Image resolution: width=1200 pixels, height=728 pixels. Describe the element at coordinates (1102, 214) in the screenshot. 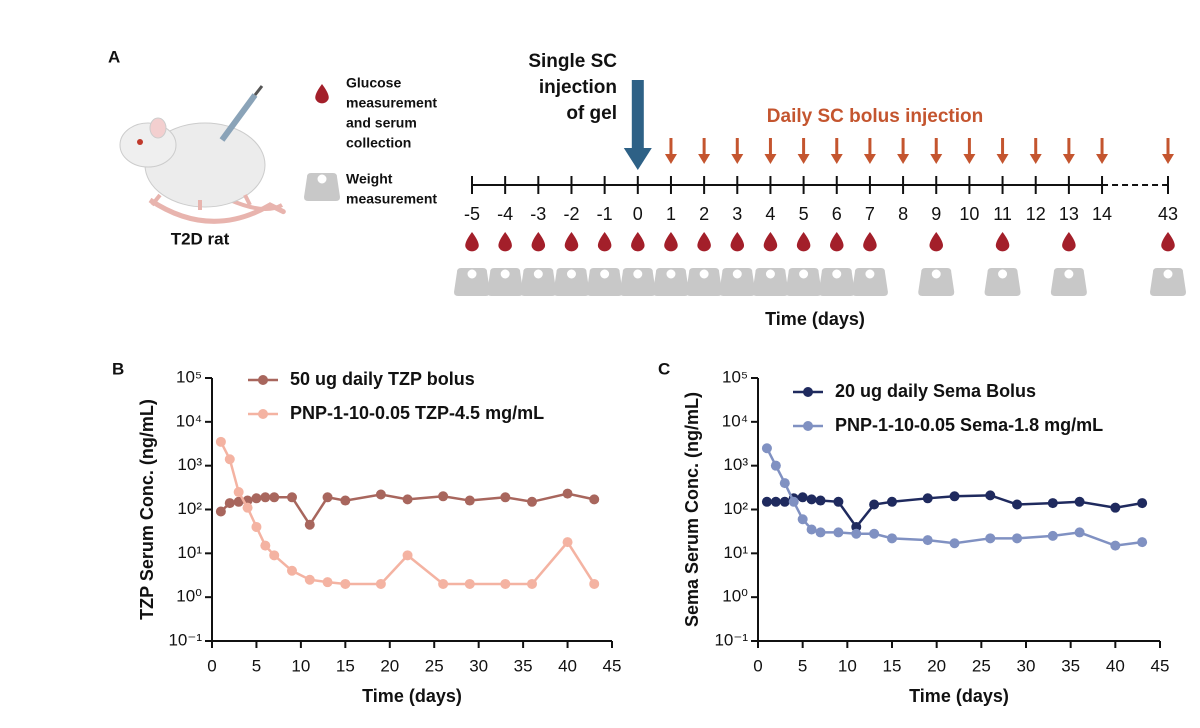

I see `timeline-label: 14` at that location.